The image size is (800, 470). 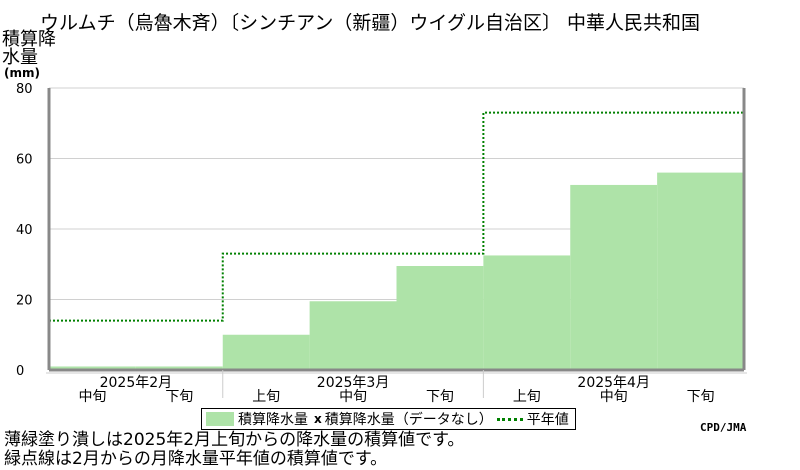 What do you see at coordinates (273, 420) in the screenshot?
I see `legend-label-accumulated: 積算降水量` at bounding box center [273, 420].